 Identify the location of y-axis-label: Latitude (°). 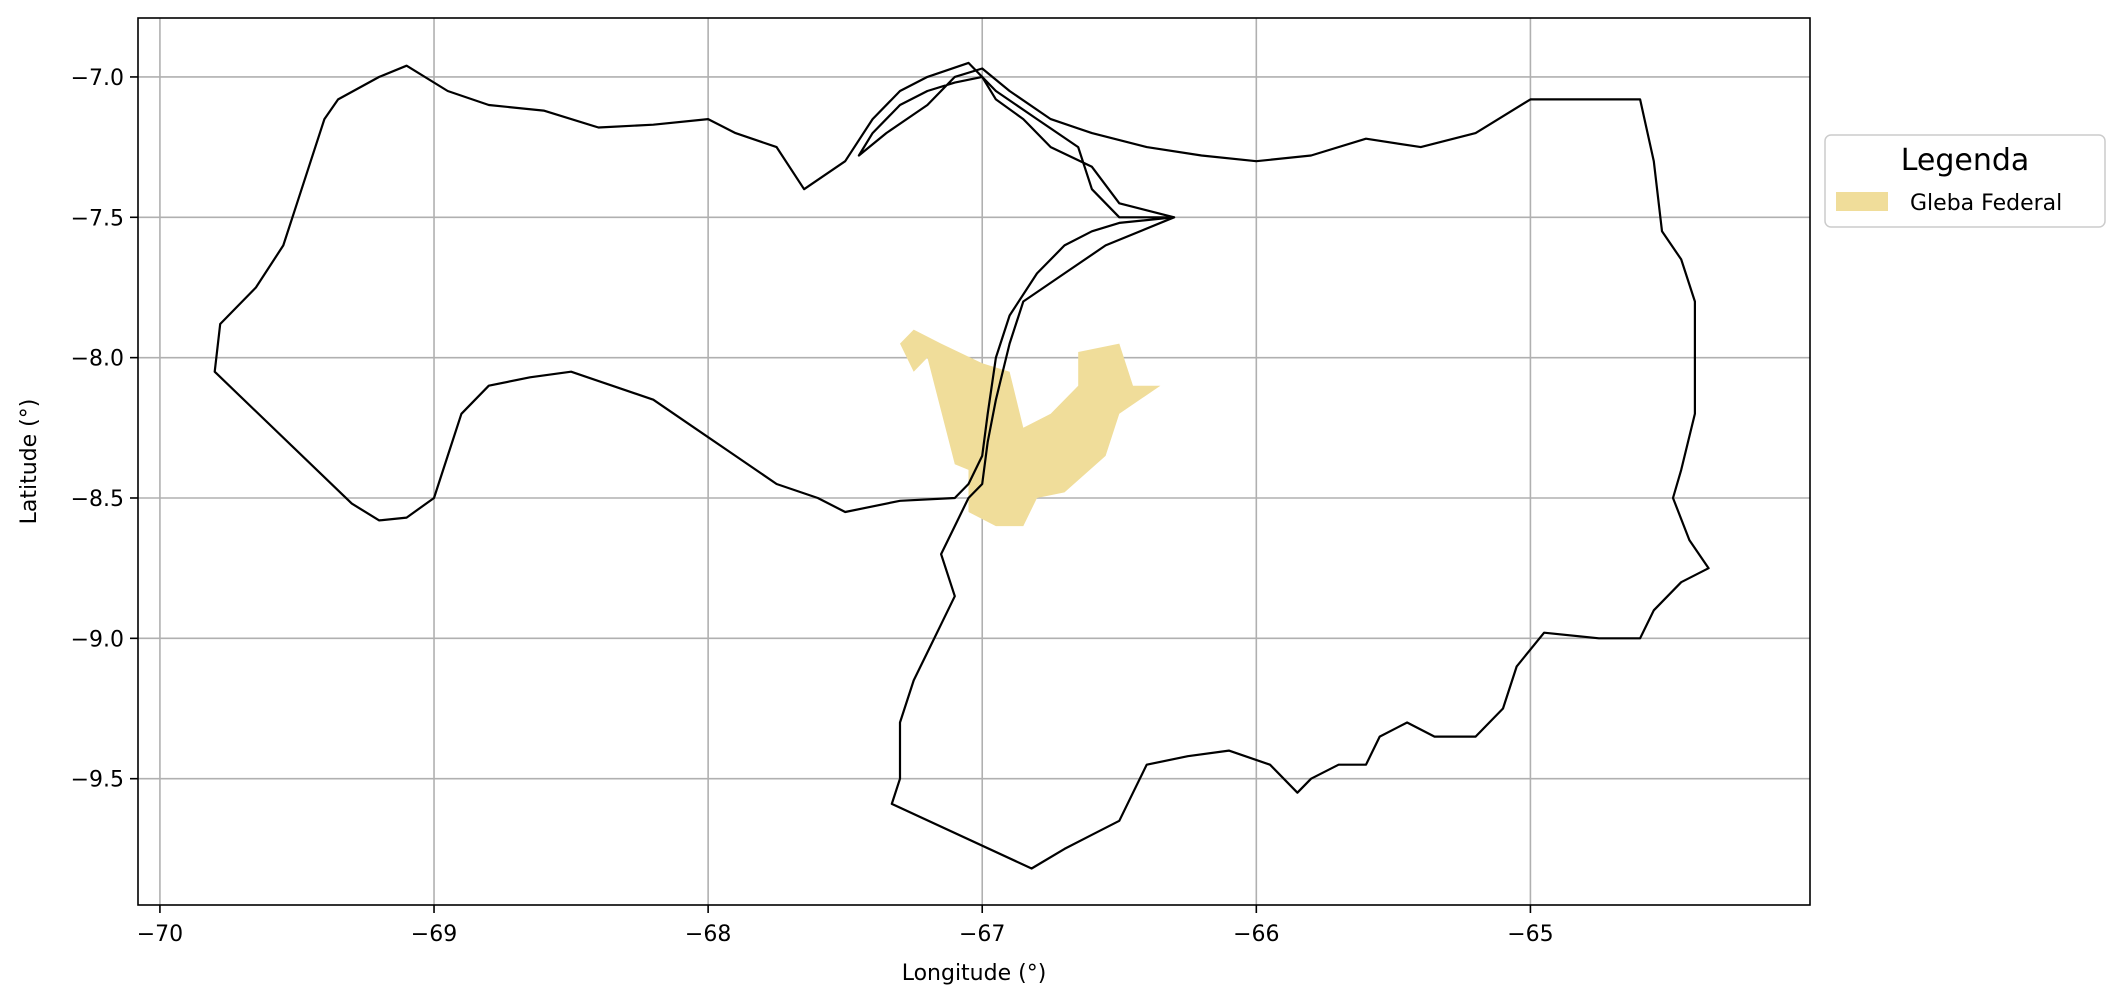
(29, 462).